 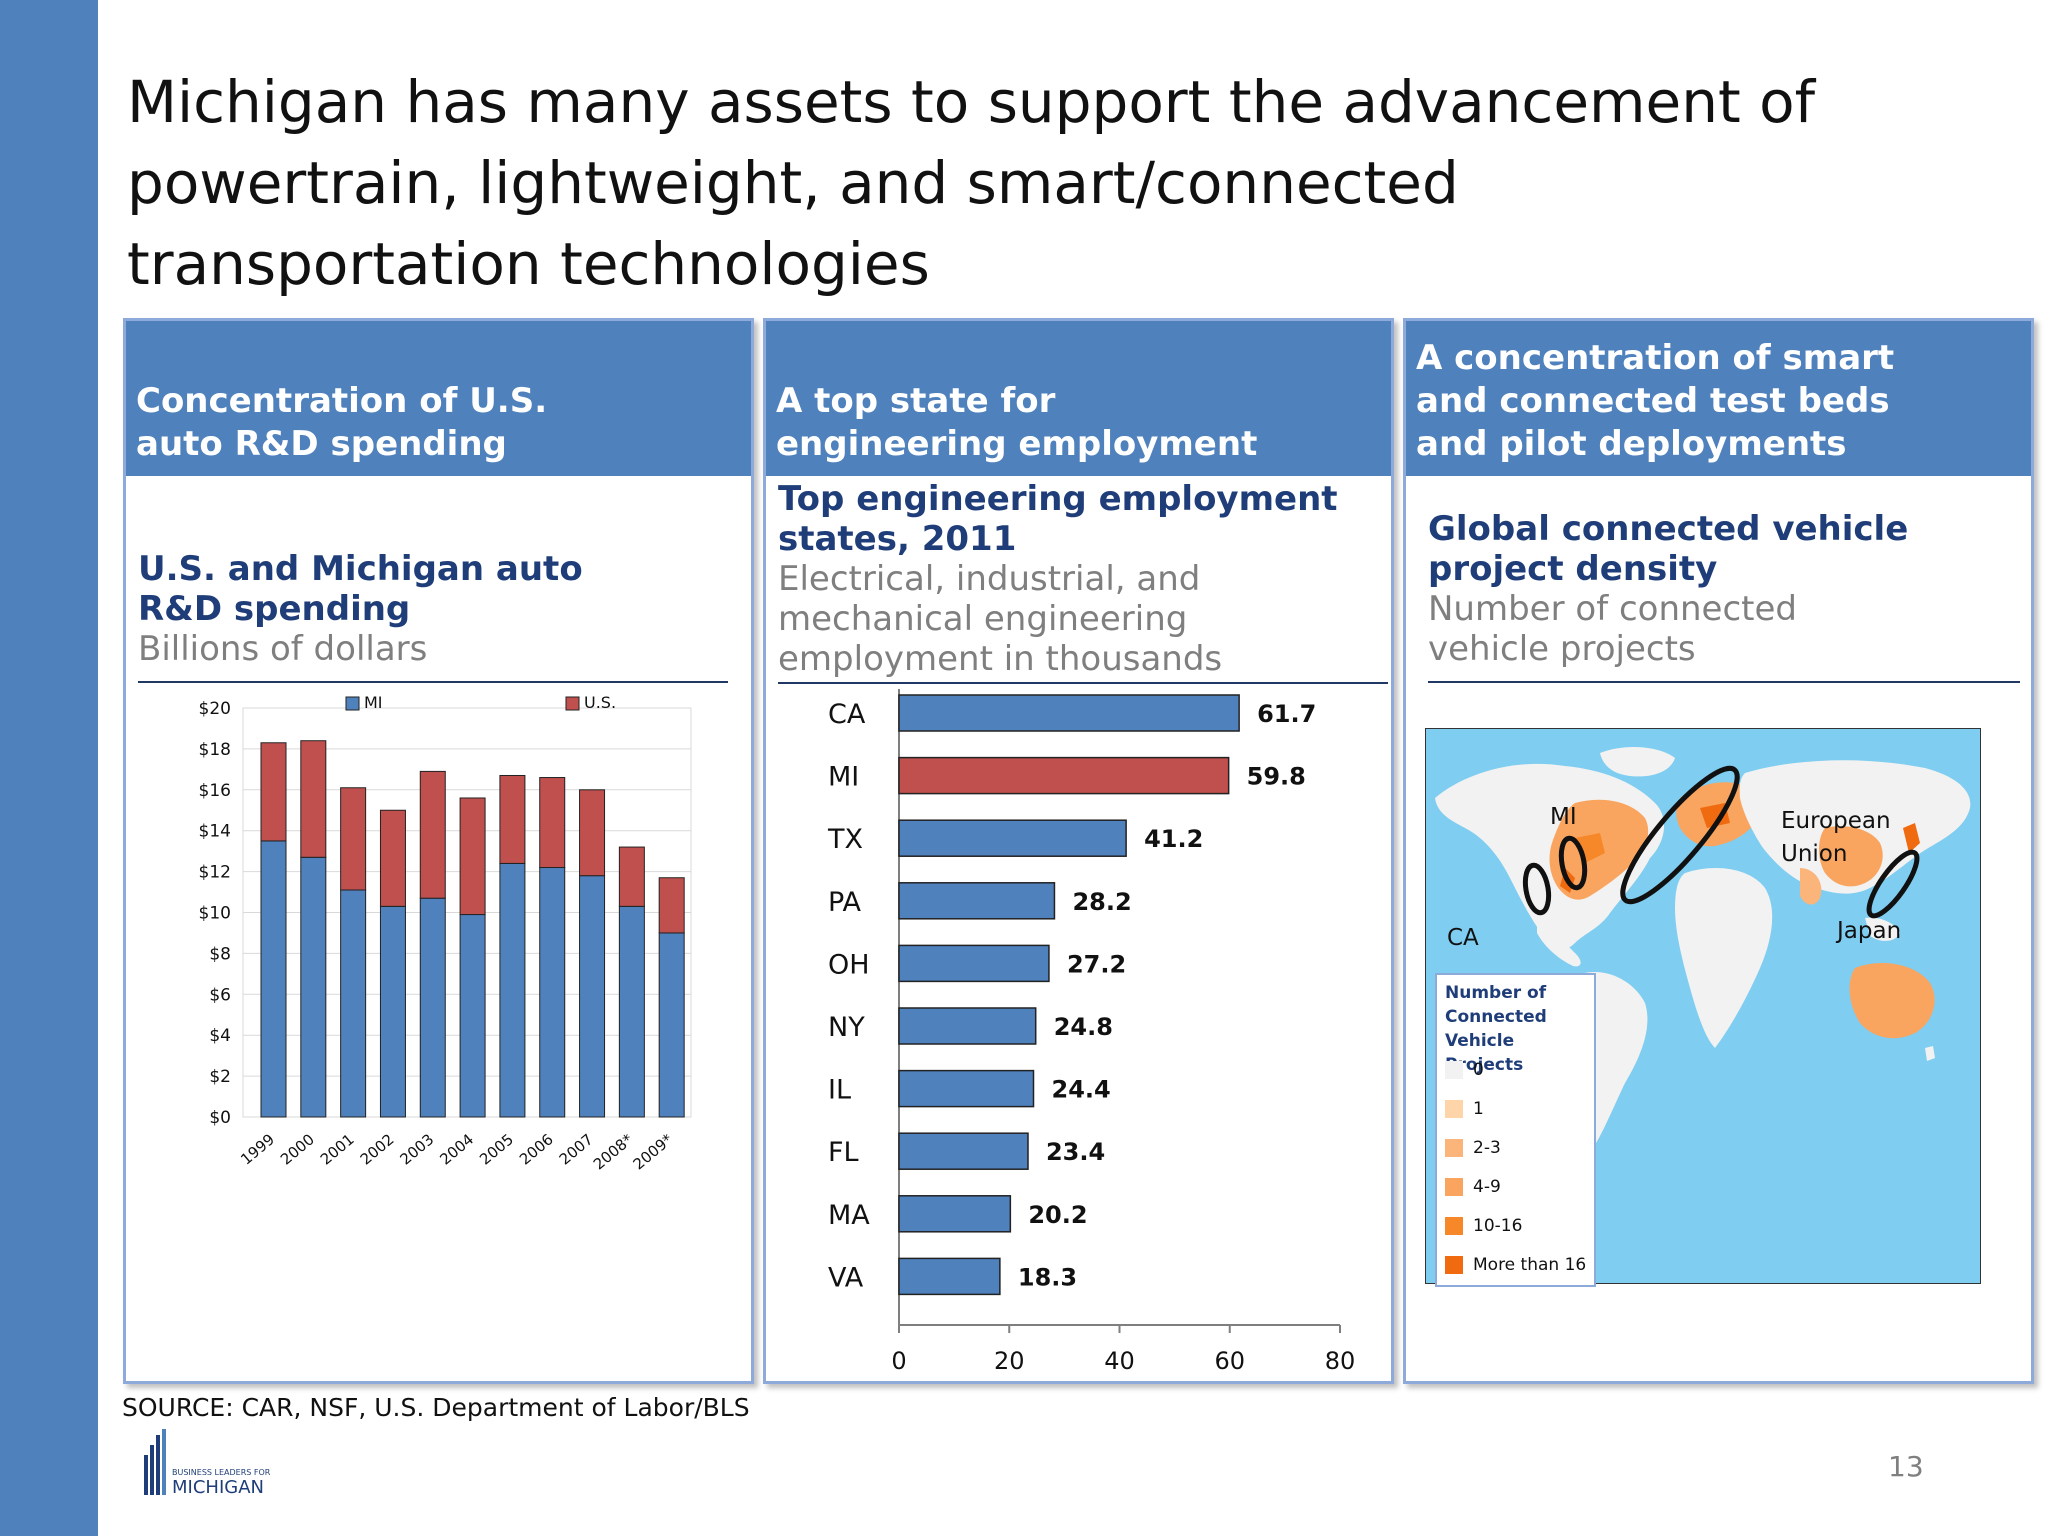 I want to click on y-tick-label: $8, so click(x=220, y=954).